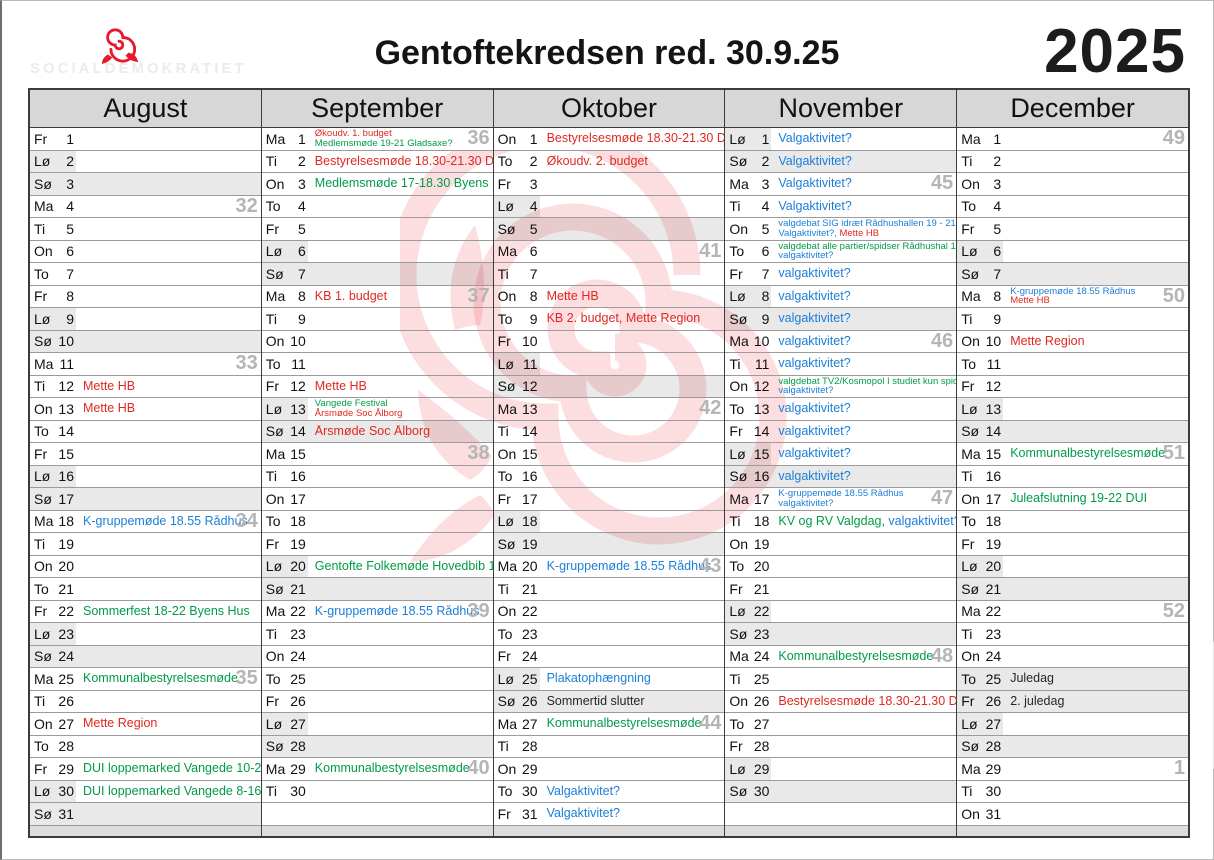 Image resolution: width=1214 pixels, height=860 pixels. Describe the element at coordinates (168, 678) in the screenshot. I see `day-events: Kommunalbestyrelsesmøde` at that location.